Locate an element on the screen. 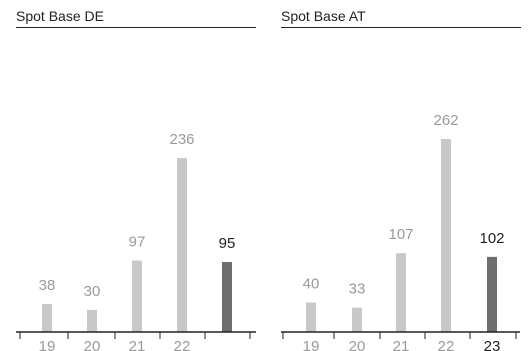 This screenshot has height=351, width=532. value-label-de-2: 97 is located at coordinates (137, 242).